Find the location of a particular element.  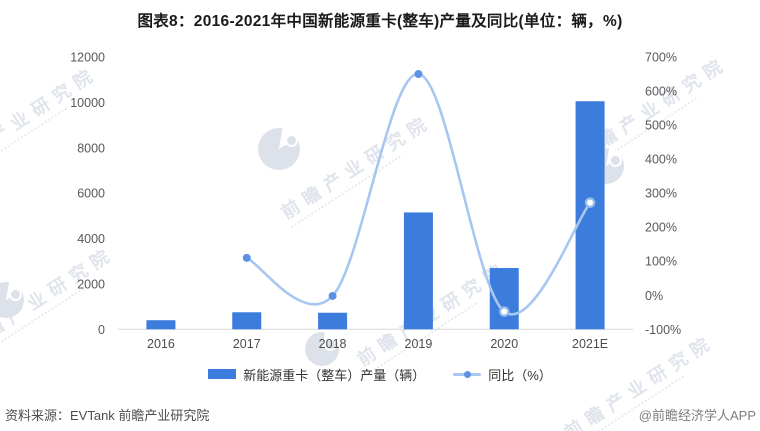

x-category-label: 2016 is located at coordinates (161, 344).